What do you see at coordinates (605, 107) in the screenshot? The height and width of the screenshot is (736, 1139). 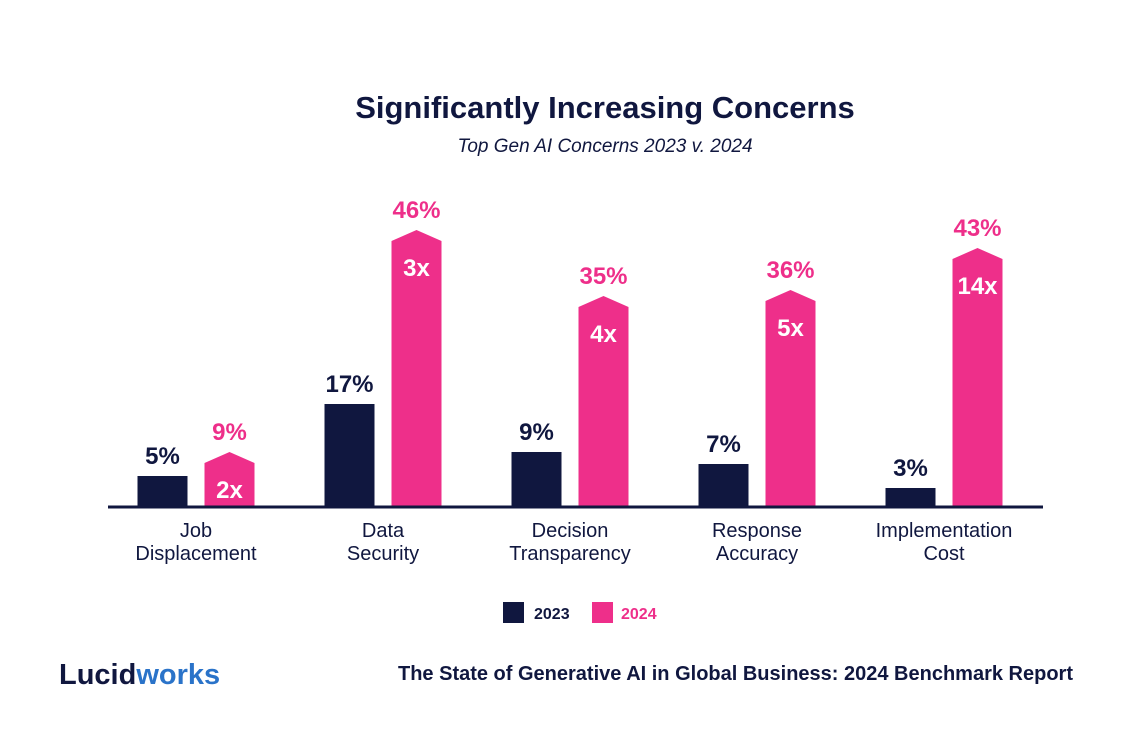 I see `chart-title: Significantly Increasing Concerns` at bounding box center [605, 107].